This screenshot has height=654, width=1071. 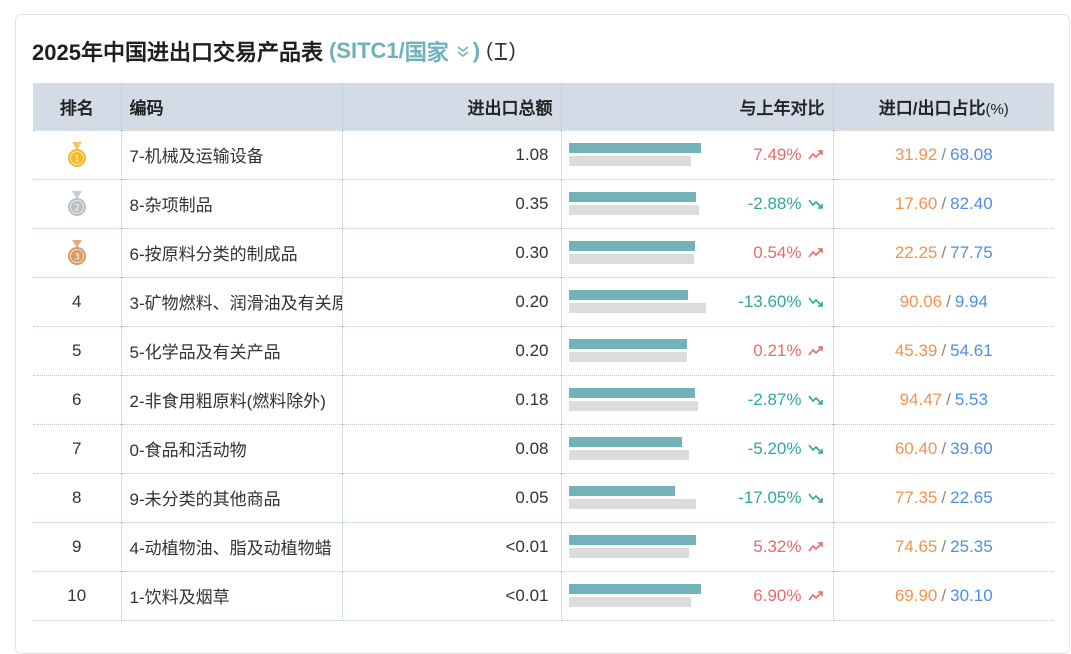 What do you see at coordinates (916, 203) in the screenshot?
I see `import-share: 17.60` at bounding box center [916, 203].